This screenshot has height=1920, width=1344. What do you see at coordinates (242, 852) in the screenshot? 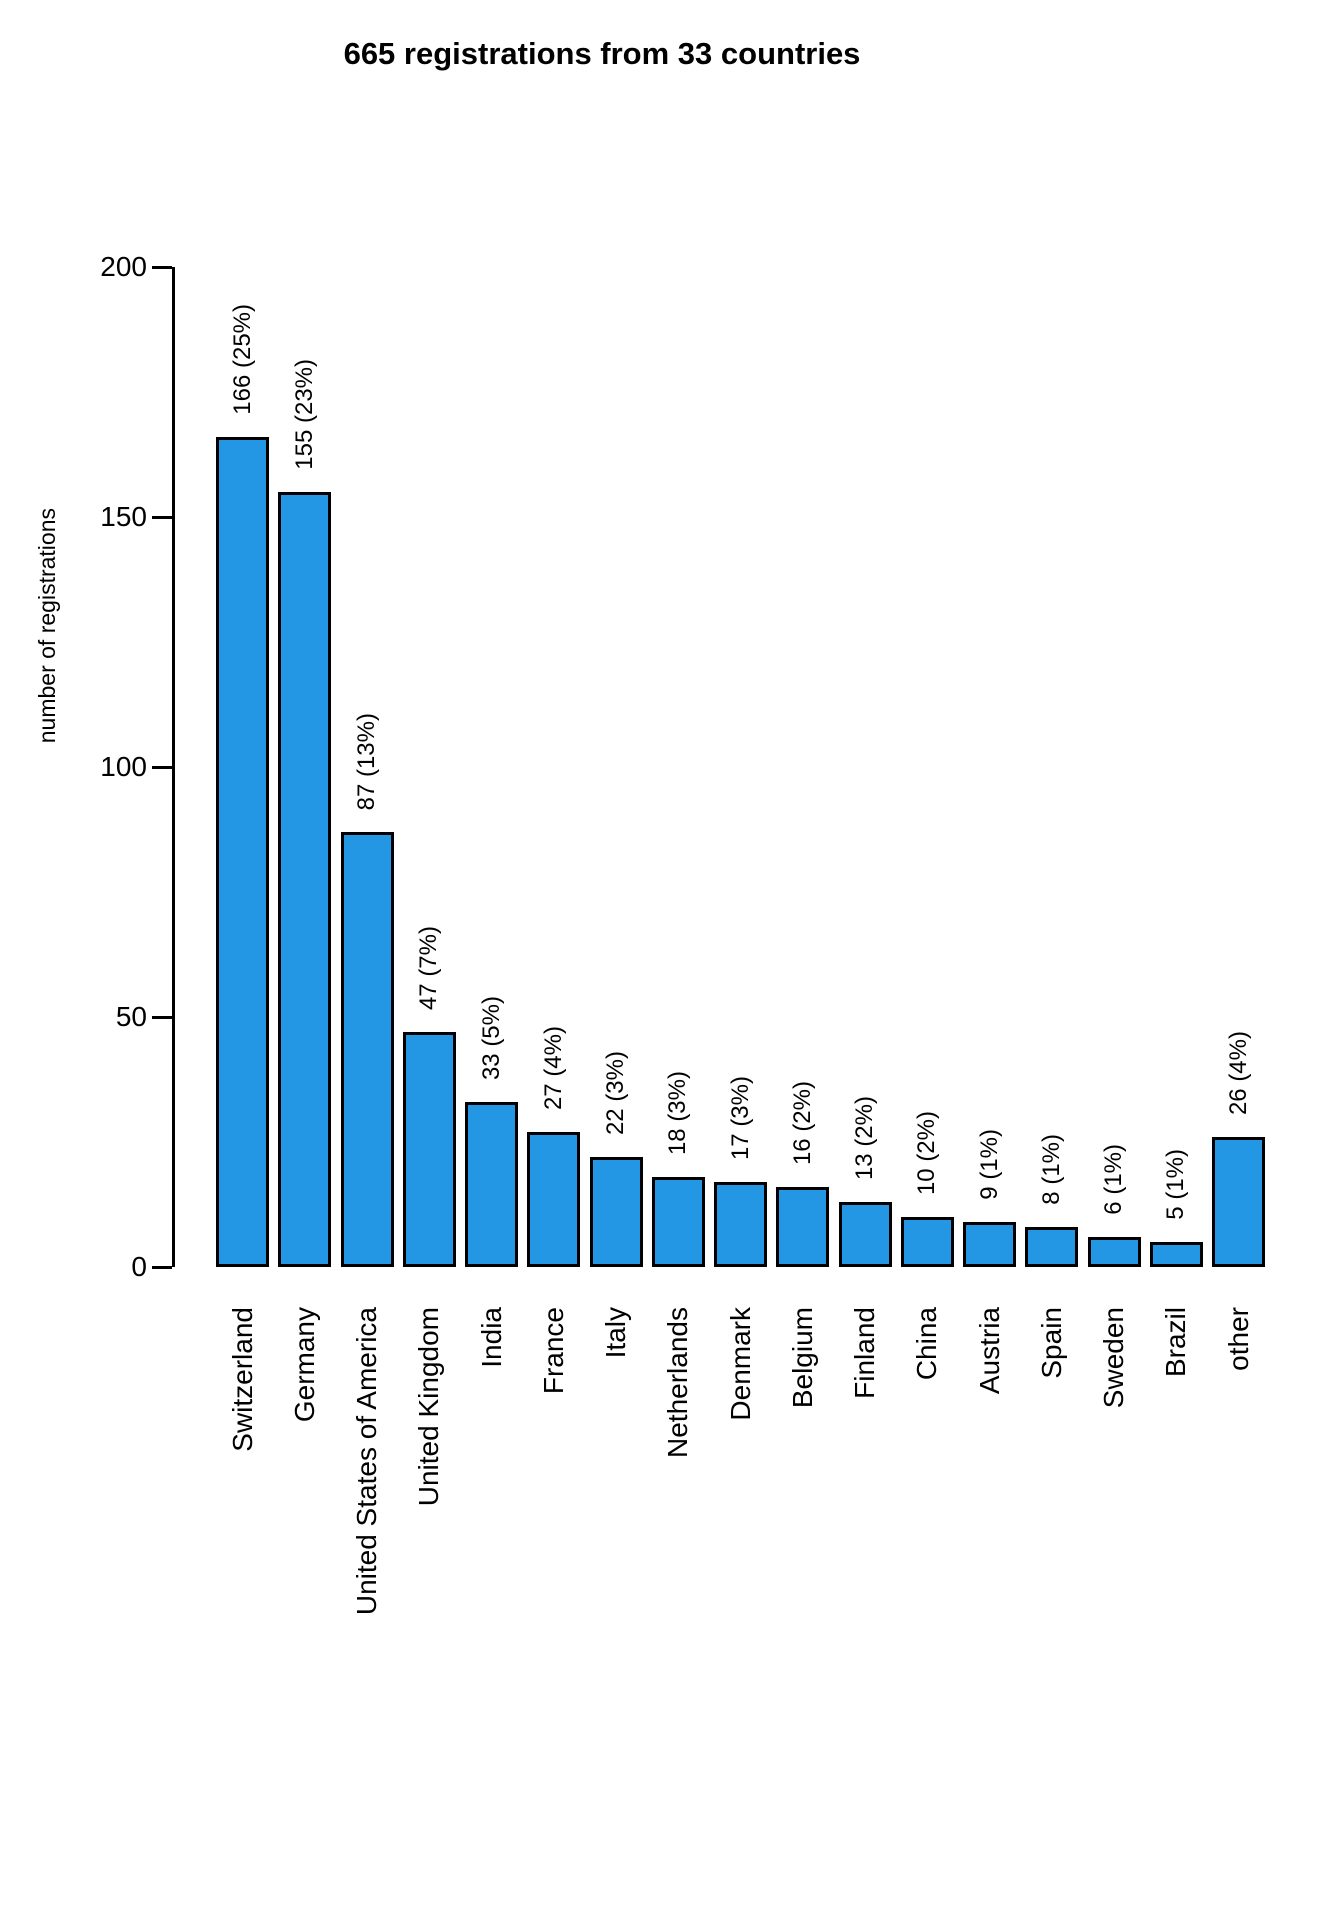
I see `bar-switzerland` at bounding box center [242, 852].